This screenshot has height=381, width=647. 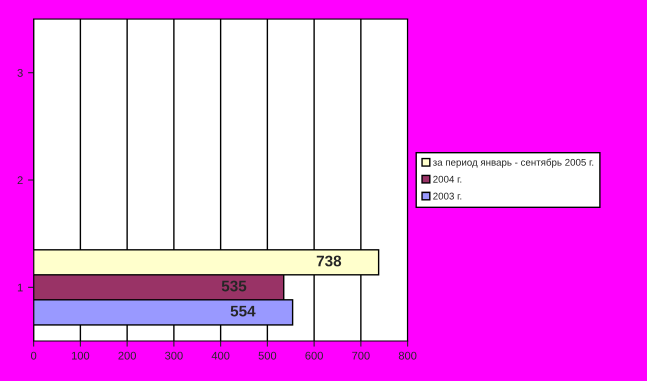 What do you see at coordinates (20, 72) in the screenshot?
I see `y-tick-label: 3` at bounding box center [20, 72].